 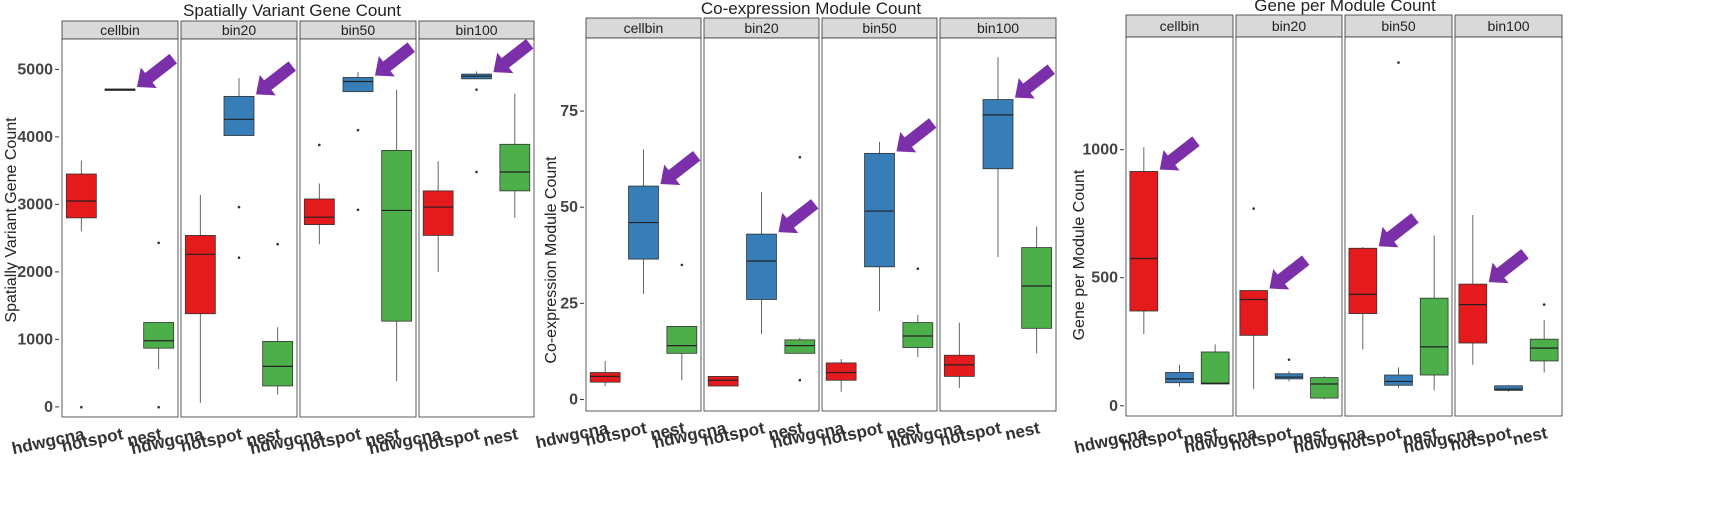 What do you see at coordinates (1079, 254) in the screenshot?
I see `y-axis-label: Gene per Module Count` at bounding box center [1079, 254].